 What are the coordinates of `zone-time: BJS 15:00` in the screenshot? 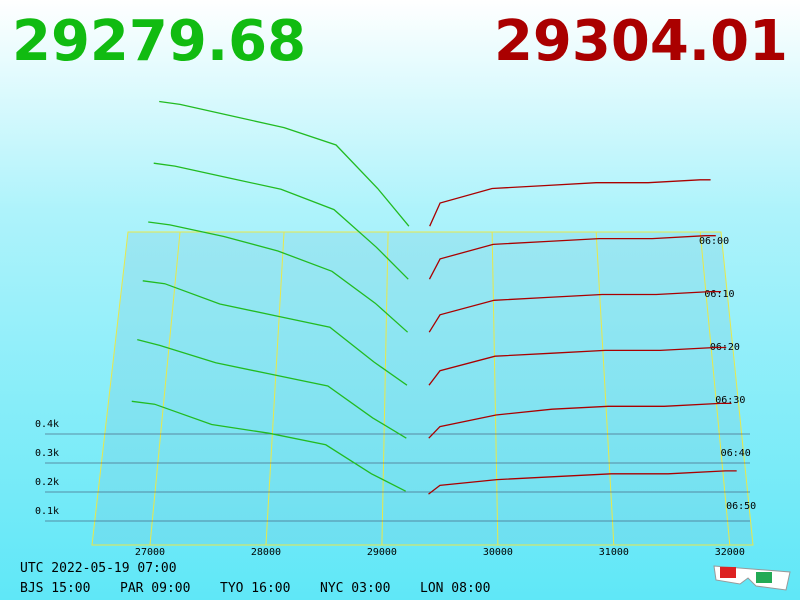 It's located at (55, 588).